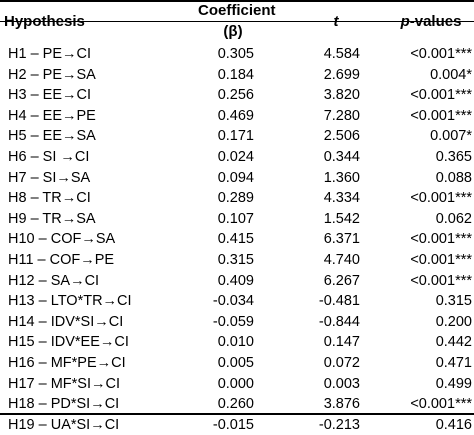 The image size is (474, 435). I want to click on hypothesis-cell: H19 – UA*SI→CI, so click(64, 424).